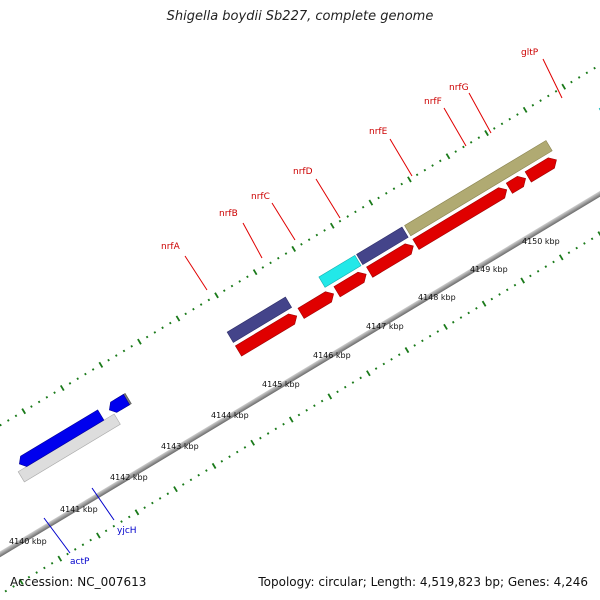 This screenshot has height=600, width=600. I want to click on gene-label-nrfA: nrfA, so click(171, 247).